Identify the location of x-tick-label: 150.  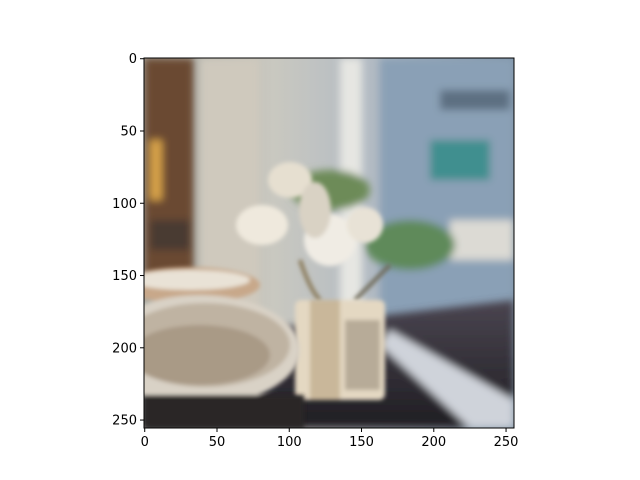
(361, 442).